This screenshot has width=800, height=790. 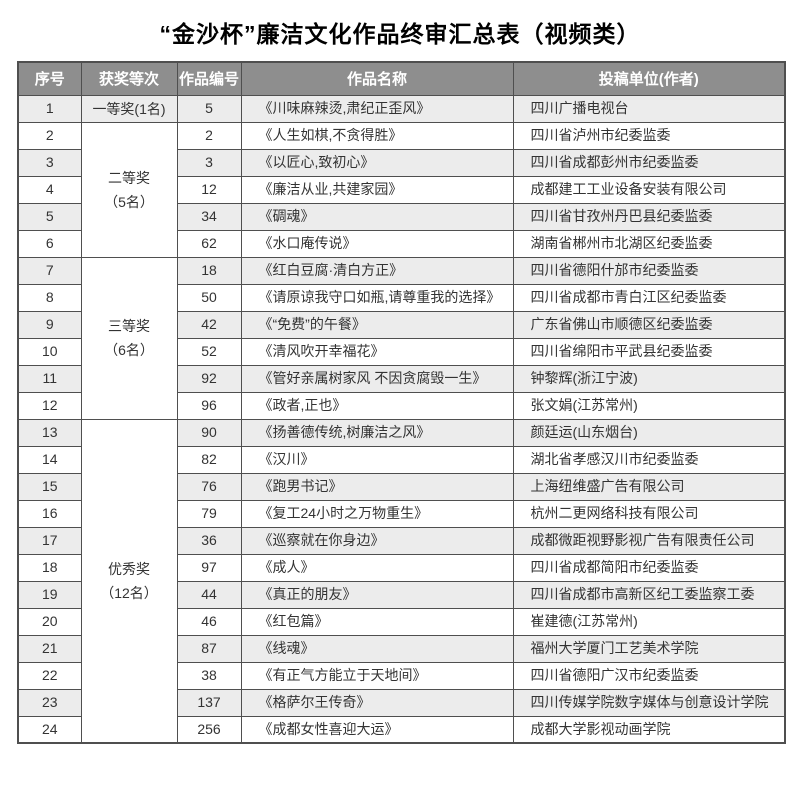 What do you see at coordinates (377, 351) in the screenshot?
I see `cell-work-title: 《清风吹开幸福花》` at bounding box center [377, 351].